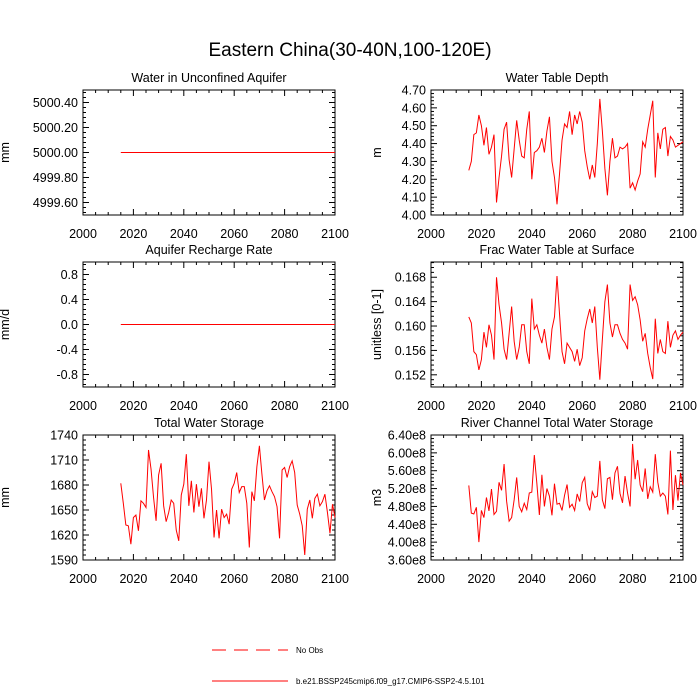  I want to click on y-tick-label: 4.40, so click(414, 144).